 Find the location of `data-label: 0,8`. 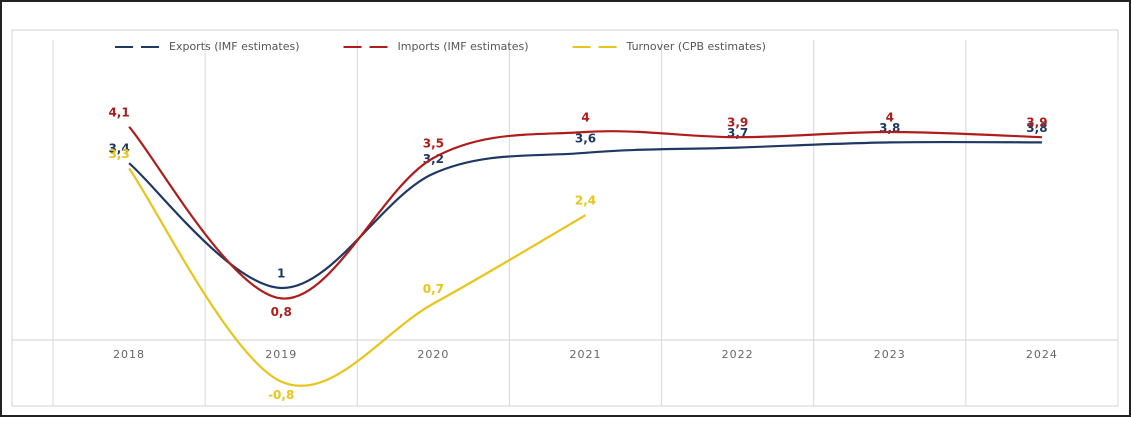

data-label: 0,8 is located at coordinates (281, 312).